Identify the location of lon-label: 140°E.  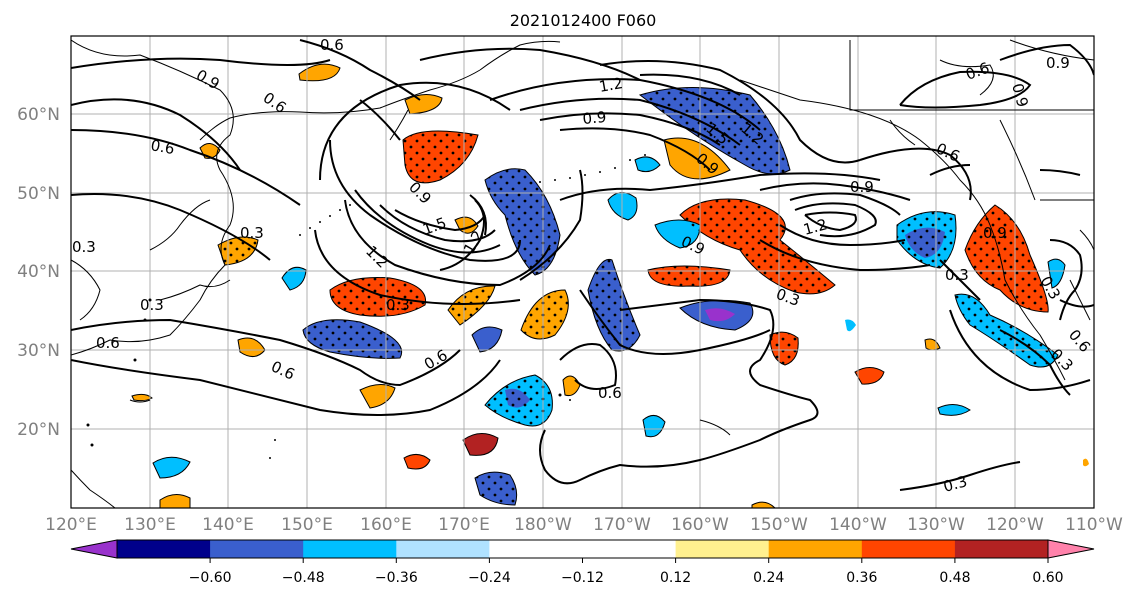
(228, 525).